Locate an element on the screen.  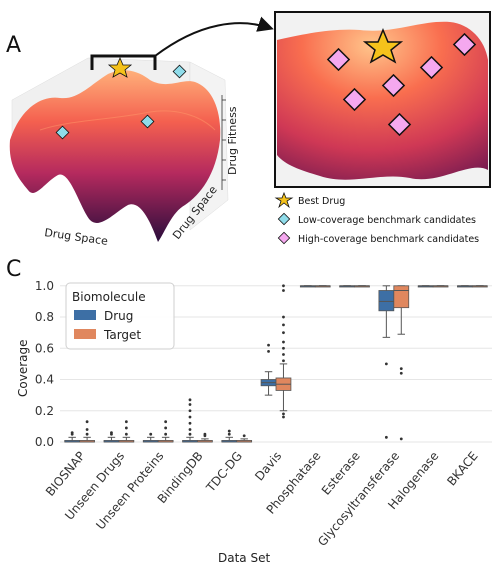
fitness-surface is located at coordinates (115, 156).